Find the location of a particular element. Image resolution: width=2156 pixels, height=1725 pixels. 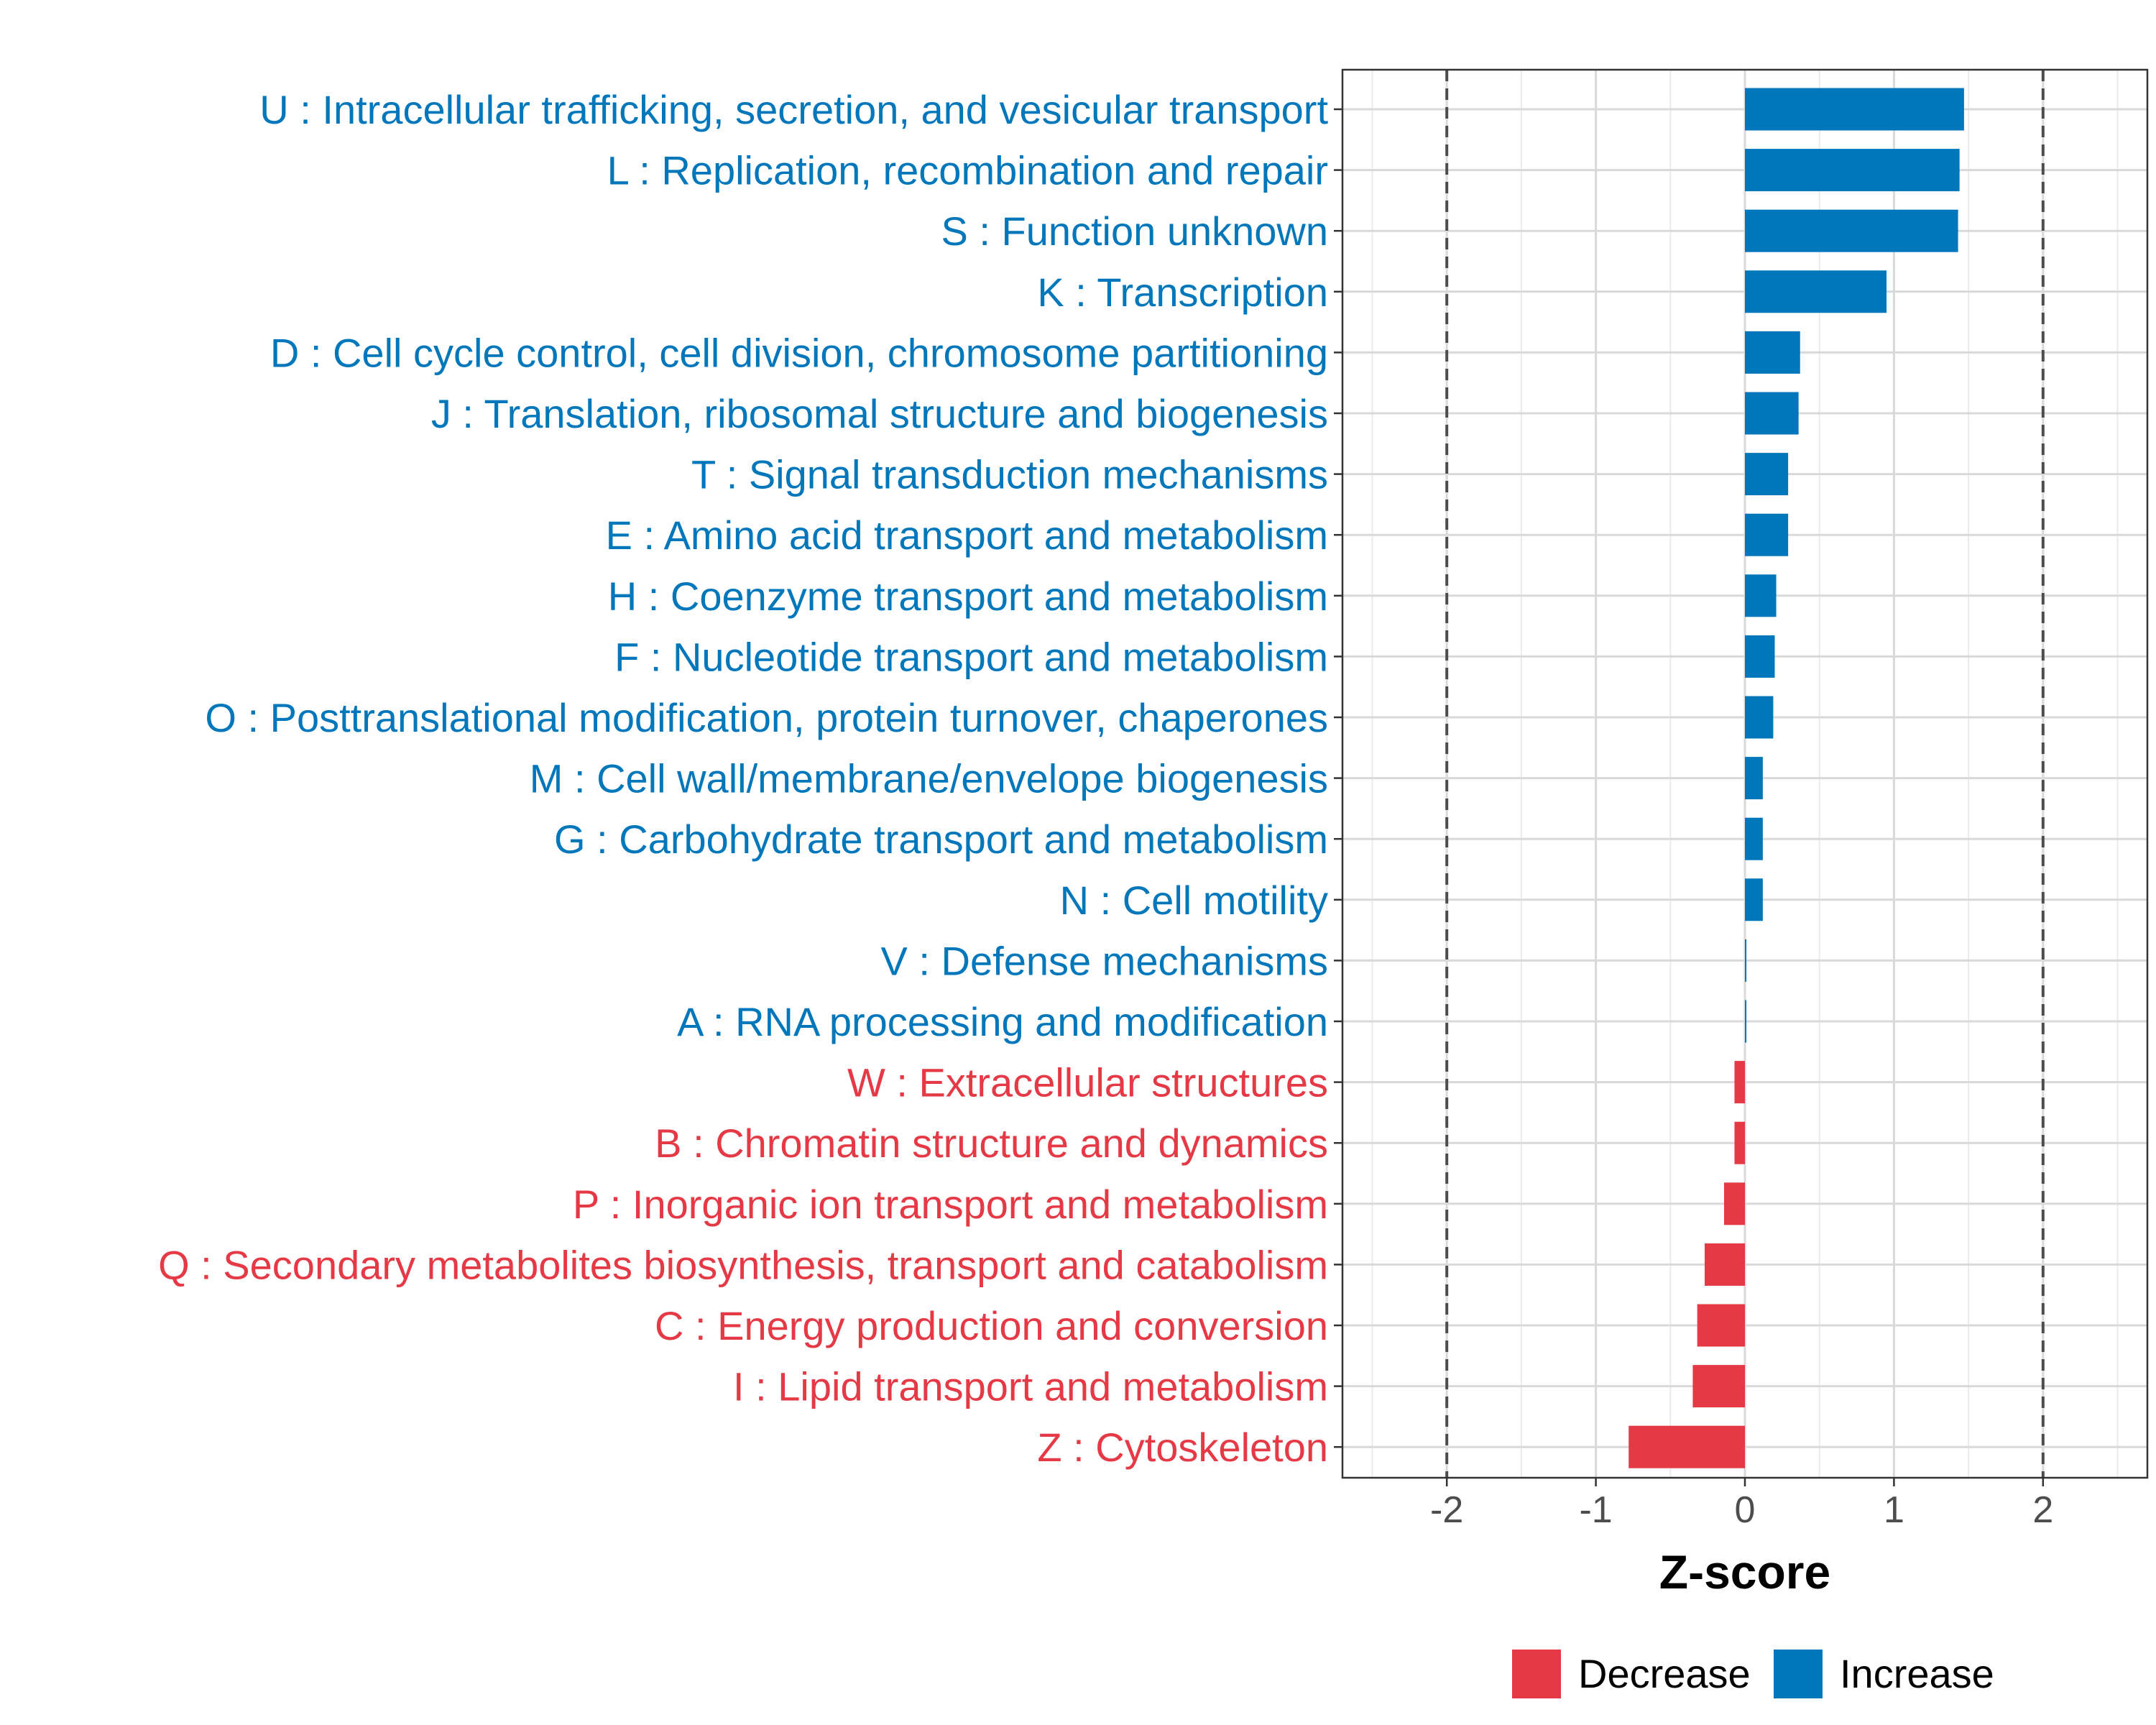

legend: Decrease Increase is located at coordinates (1753, 1674).